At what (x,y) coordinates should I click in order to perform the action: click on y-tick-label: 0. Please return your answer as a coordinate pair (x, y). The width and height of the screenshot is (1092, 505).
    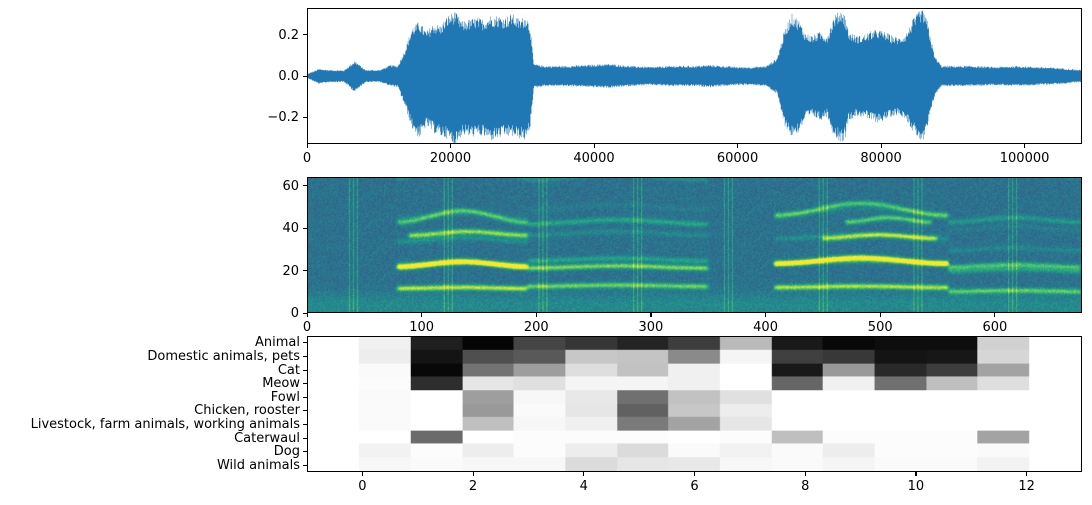
    Looking at the image, I should click on (294, 313).